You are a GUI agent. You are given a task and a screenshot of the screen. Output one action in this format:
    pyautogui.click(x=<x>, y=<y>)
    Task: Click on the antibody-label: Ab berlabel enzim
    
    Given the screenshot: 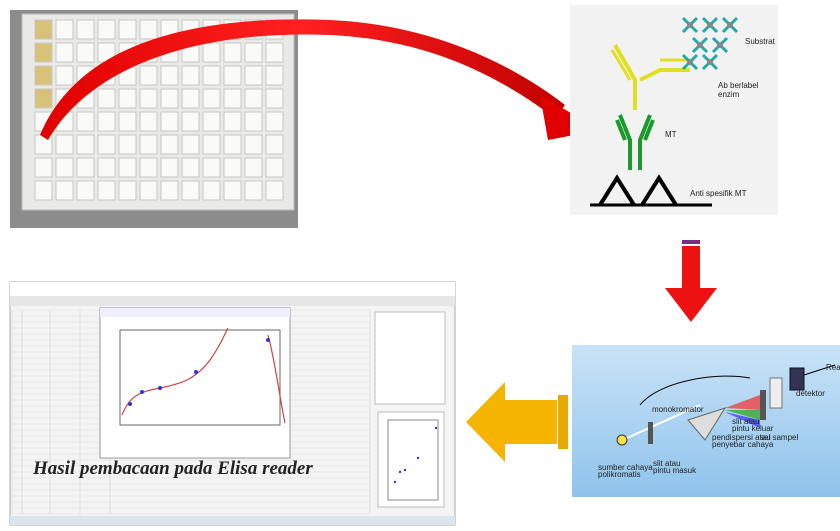 What is the action you would take?
    pyautogui.click(x=738, y=90)
    